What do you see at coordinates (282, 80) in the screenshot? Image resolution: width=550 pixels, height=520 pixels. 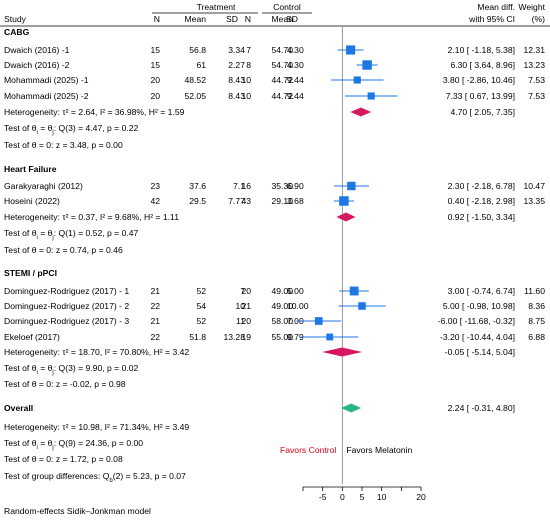 I see `study-control-mean: 44.72` at bounding box center [282, 80].